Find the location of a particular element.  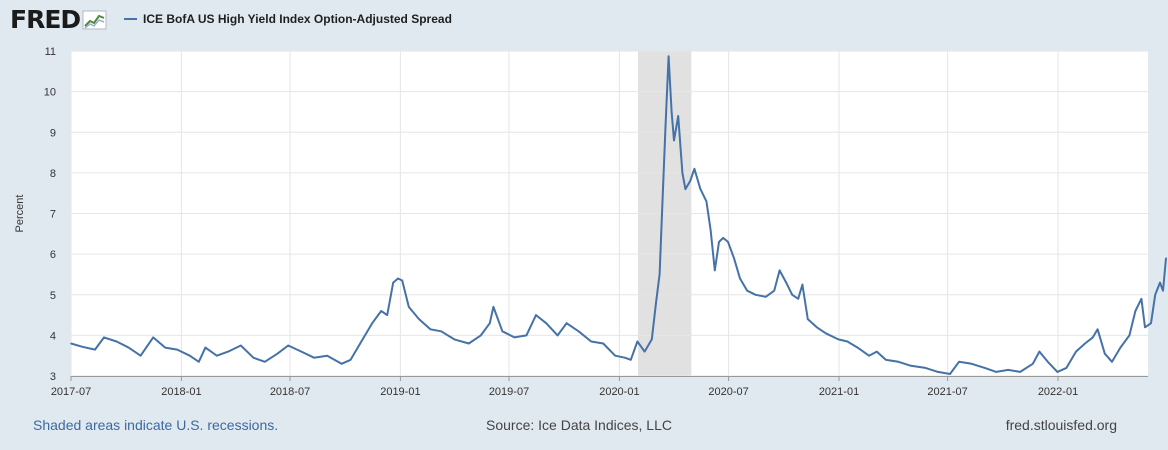

y-axis-title: Percent is located at coordinates (20, 214).